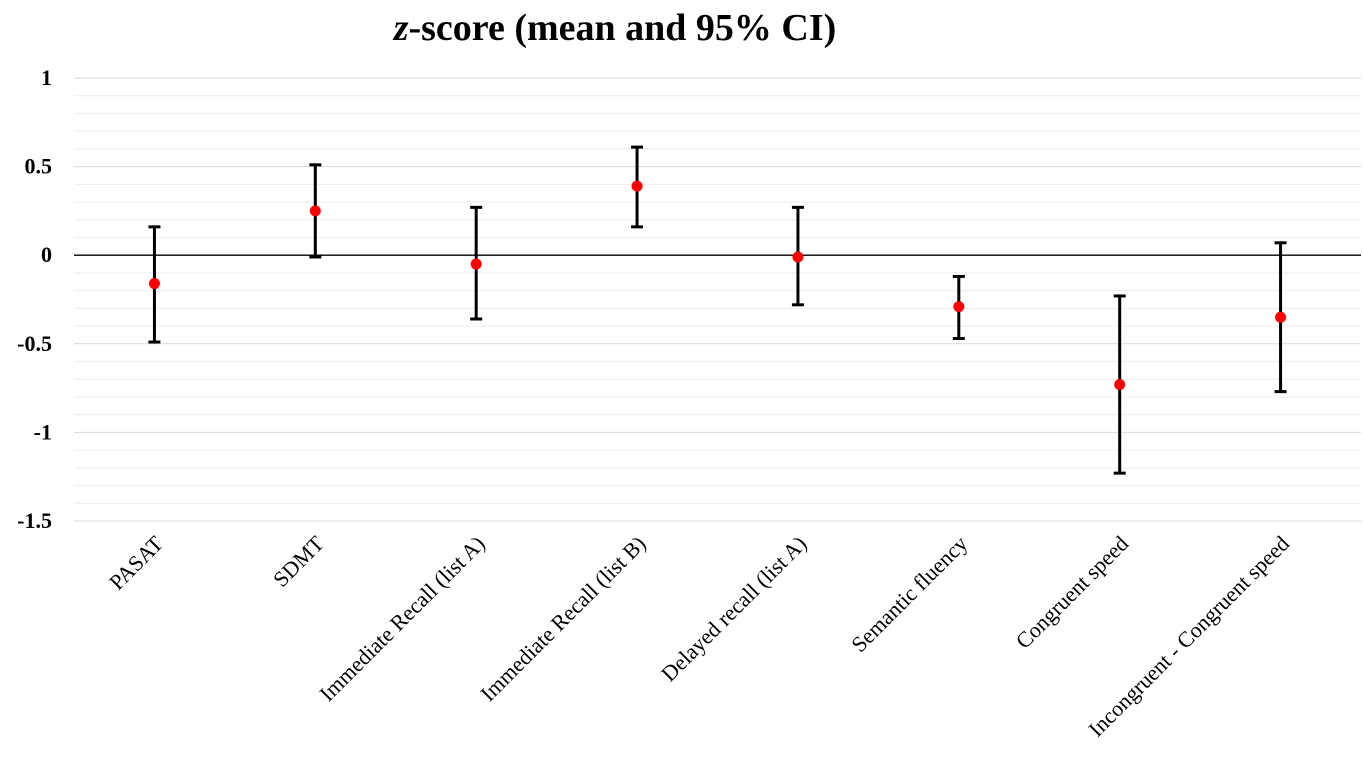  Describe the element at coordinates (46, 77) in the screenshot. I see `y-tick-label: 1` at that location.